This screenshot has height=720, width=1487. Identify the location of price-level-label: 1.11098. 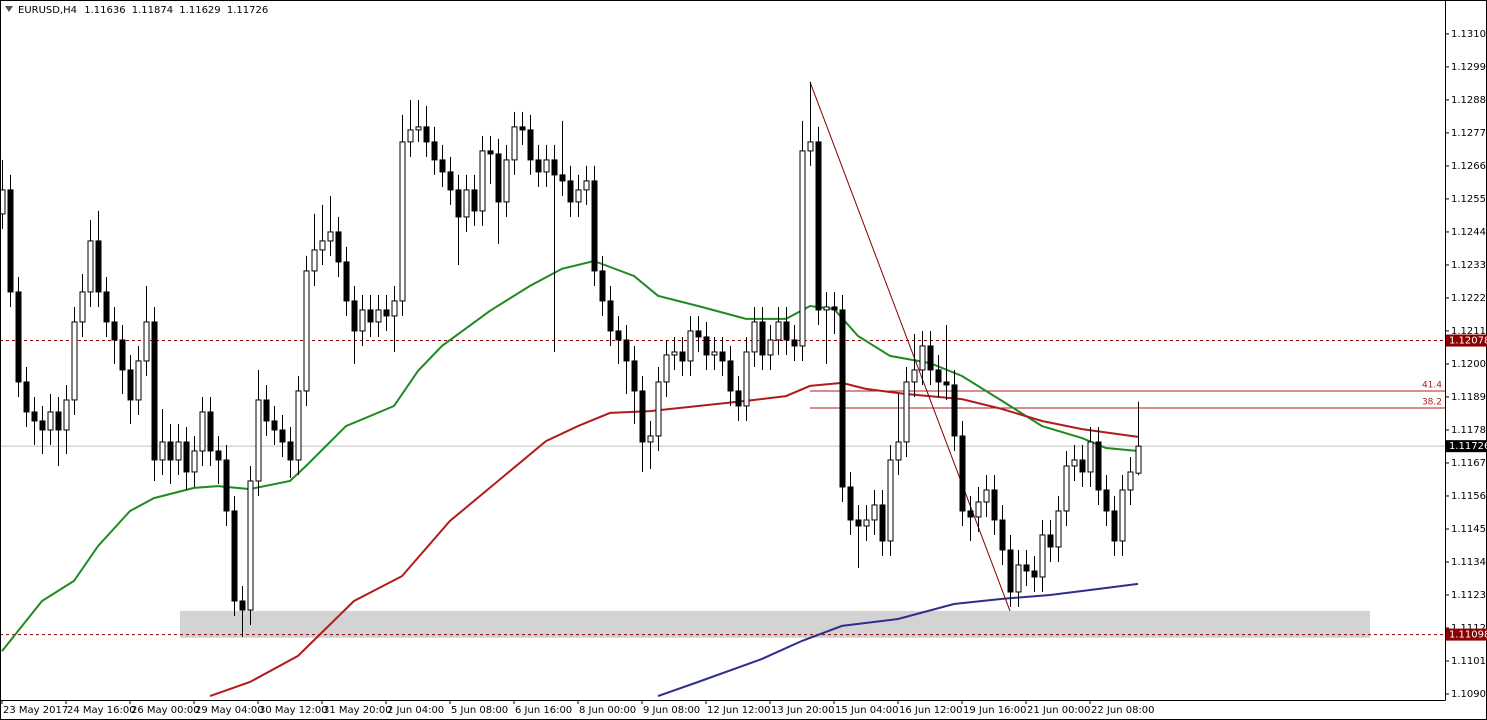
(1468, 635).